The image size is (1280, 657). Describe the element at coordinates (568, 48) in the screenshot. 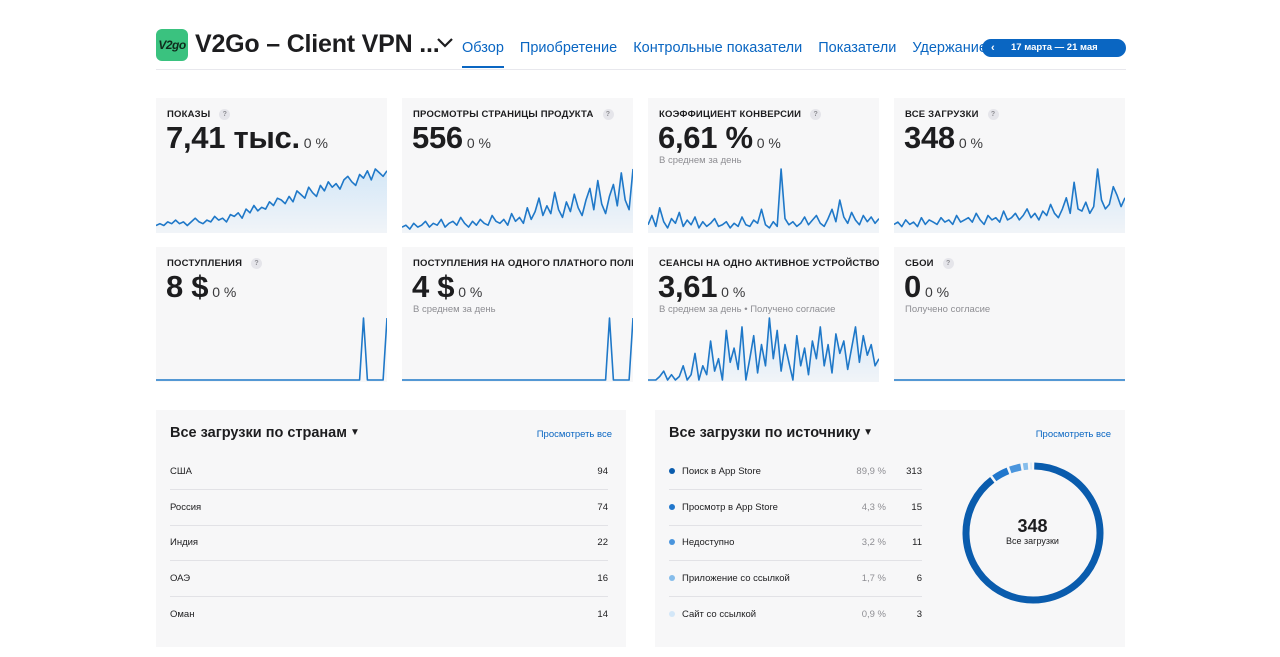

I see `tab-acquisition: Приобретение` at that location.